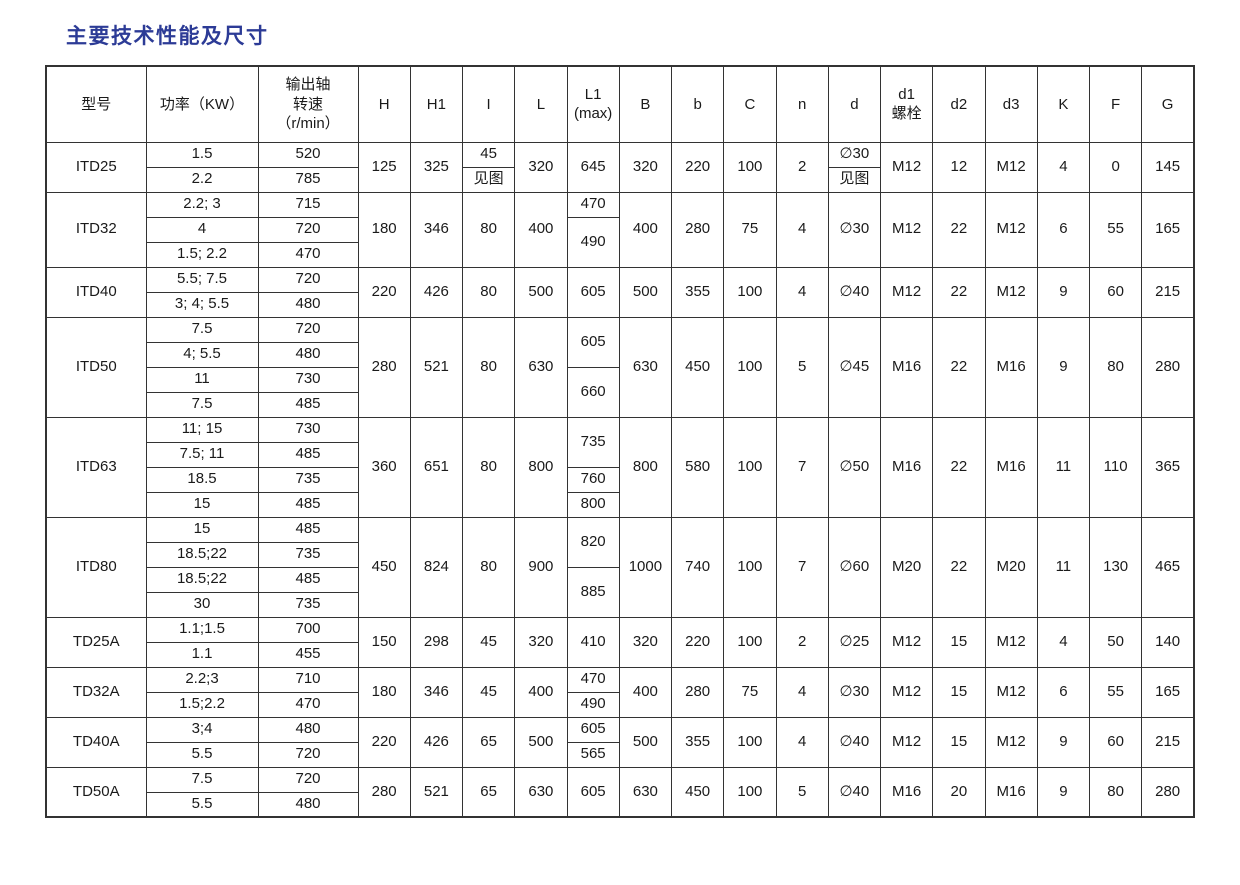 This screenshot has height=885, width=1240. I want to click on table-row: 18.5;22 485 885, so click(620, 592).